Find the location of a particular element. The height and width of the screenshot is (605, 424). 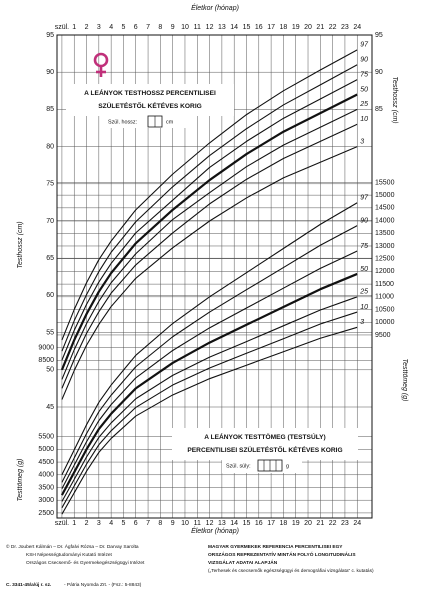

length-subtitle: SZÜLETÉSTŐL KÉTÉVES KORIG is located at coordinates (150, 105).